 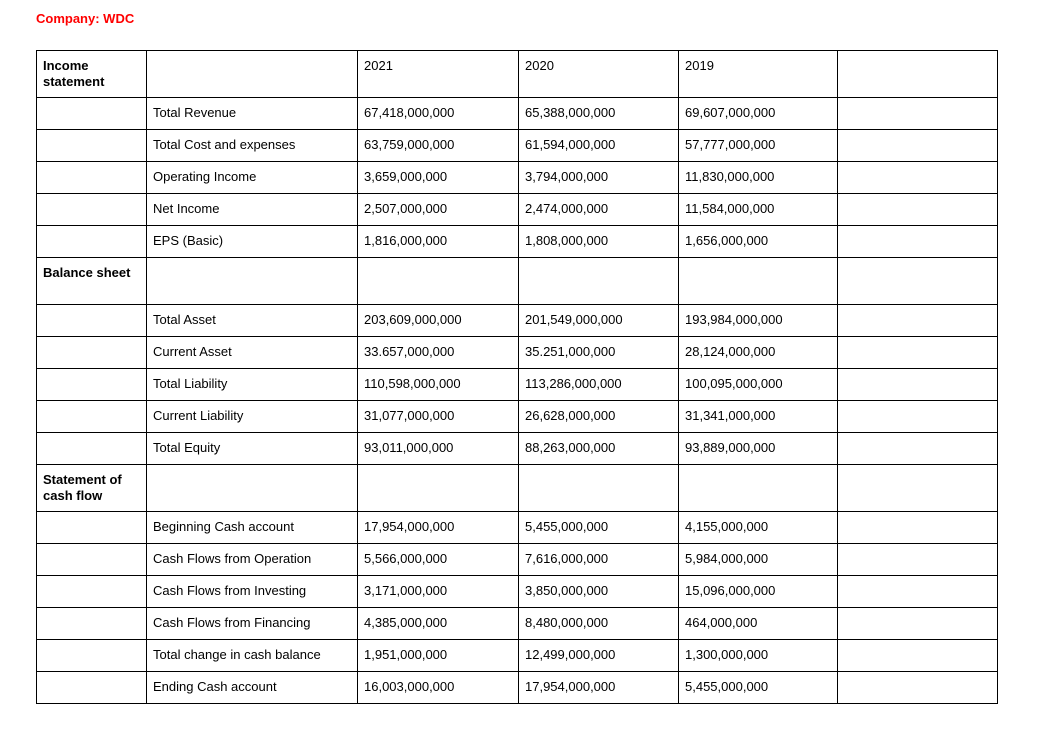 What do you see at coordinates (758, 448) in the screenshot?
I see `value-2019: 93,889,000,000` at bounding box center [758, 448].